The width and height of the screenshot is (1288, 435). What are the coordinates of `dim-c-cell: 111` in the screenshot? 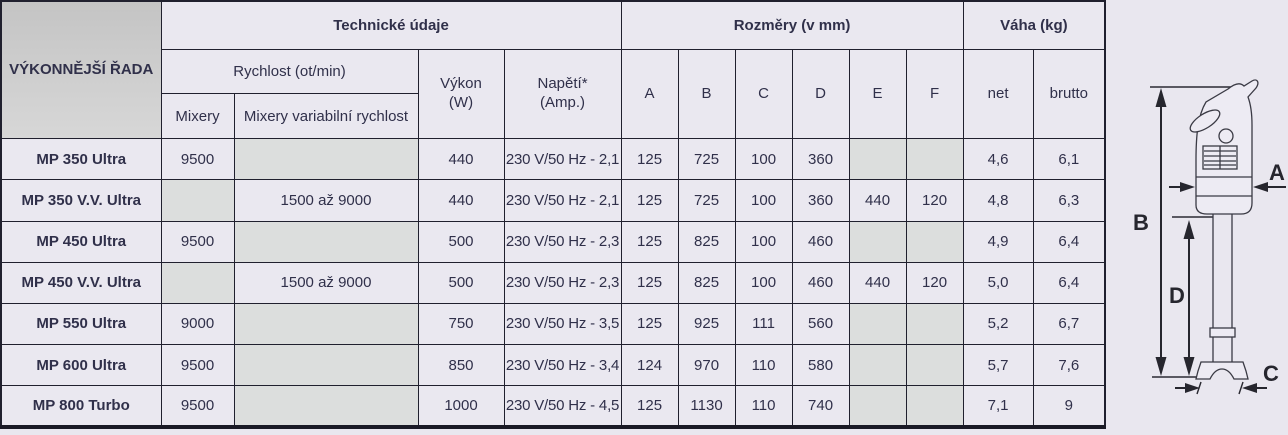 It's located at (763, 324).